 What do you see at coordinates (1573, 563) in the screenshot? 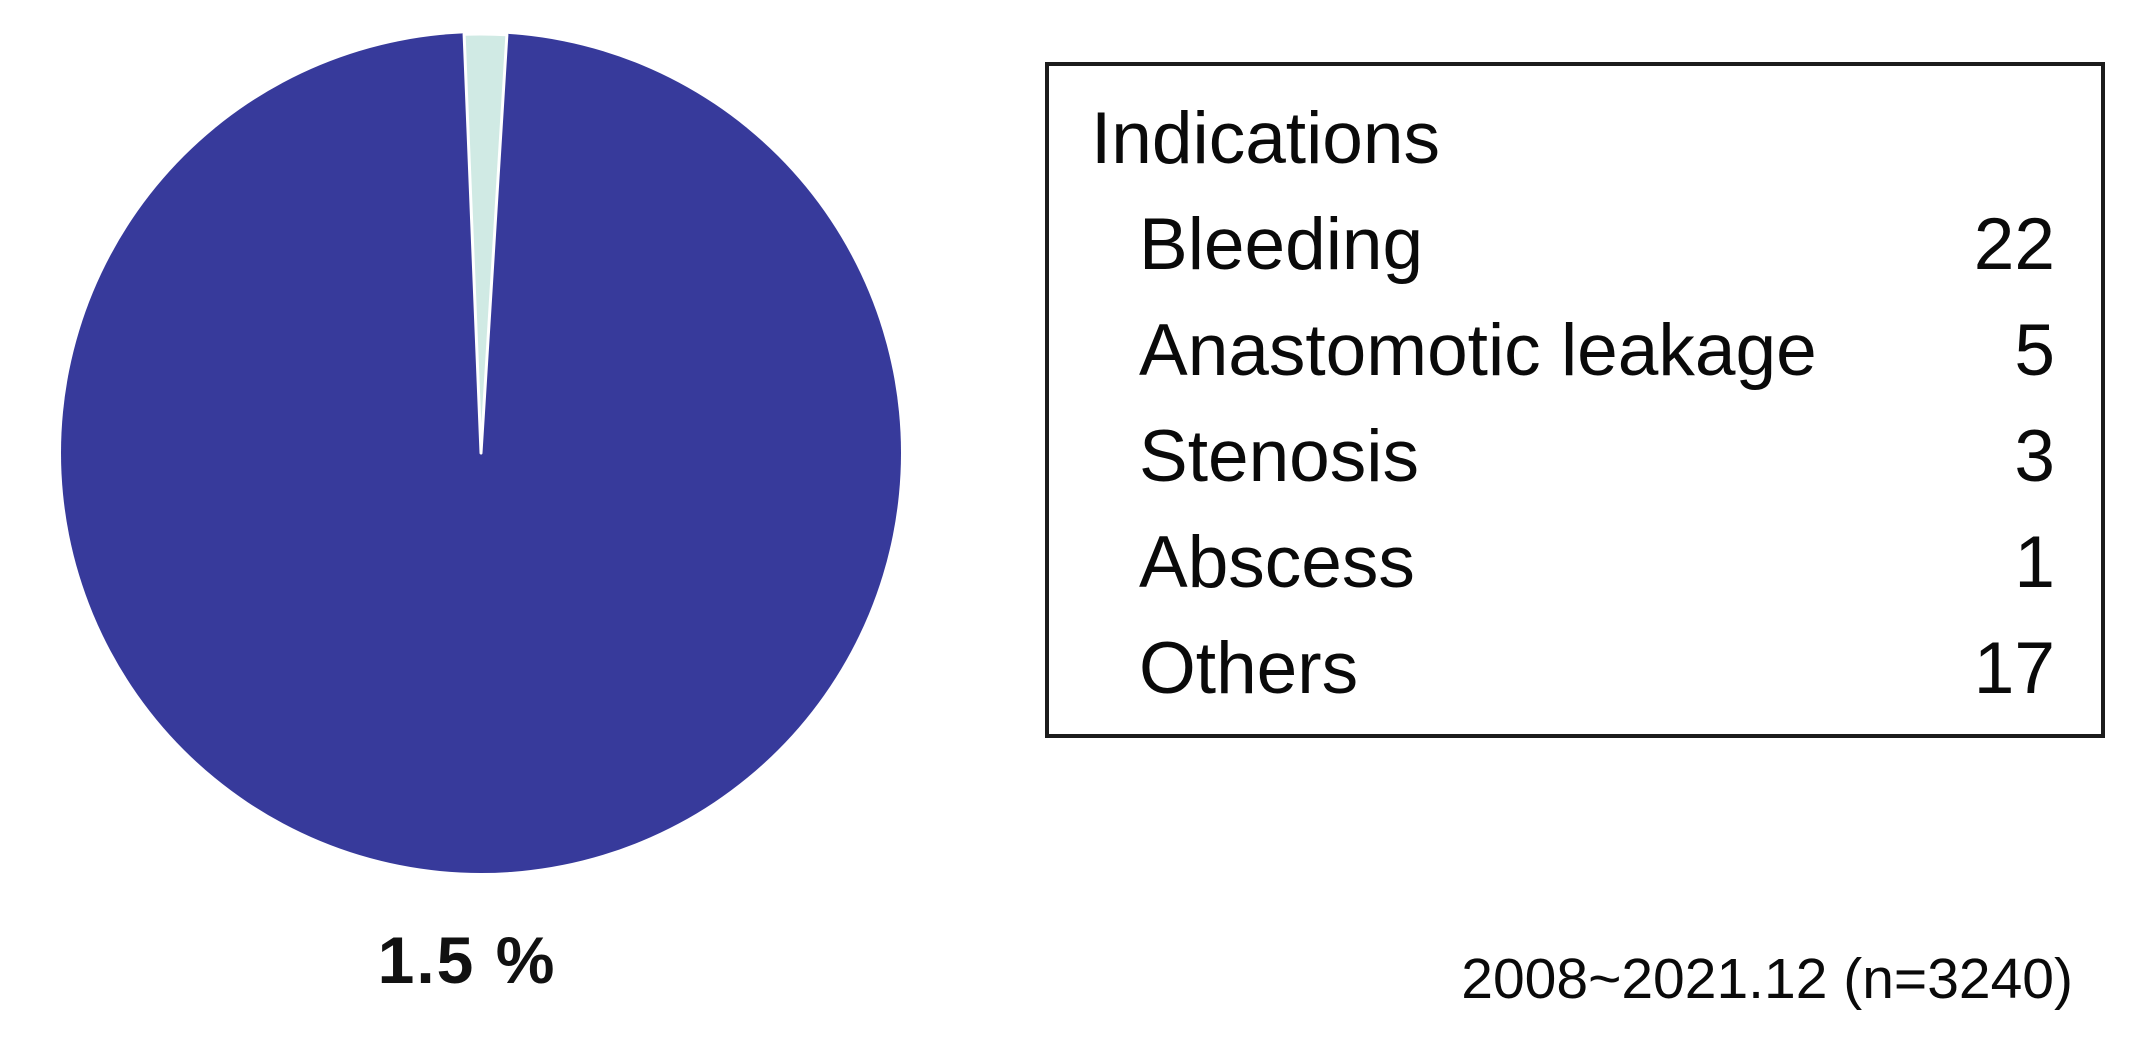
I see `indication-row: Abscess 1` at bounding box center [1573, 563].